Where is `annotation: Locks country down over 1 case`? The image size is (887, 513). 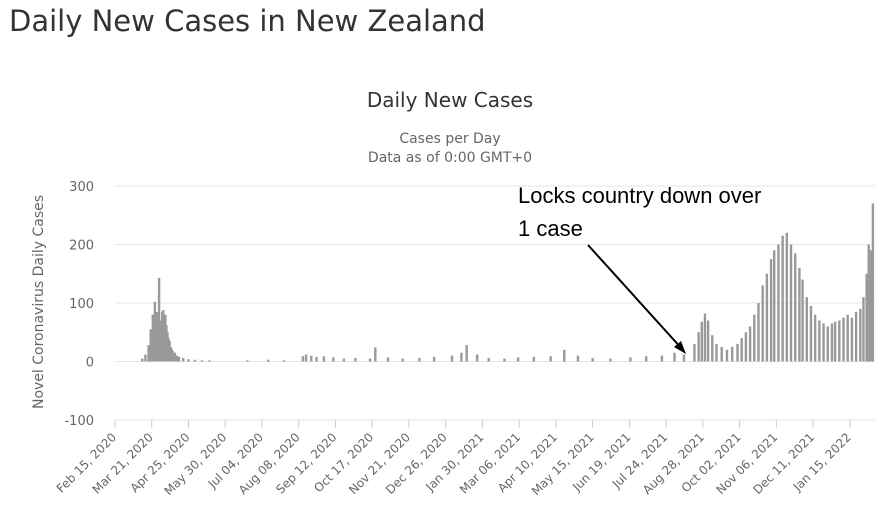
annotation: Locks country down over 1 case is located at coordinates (639, 268).